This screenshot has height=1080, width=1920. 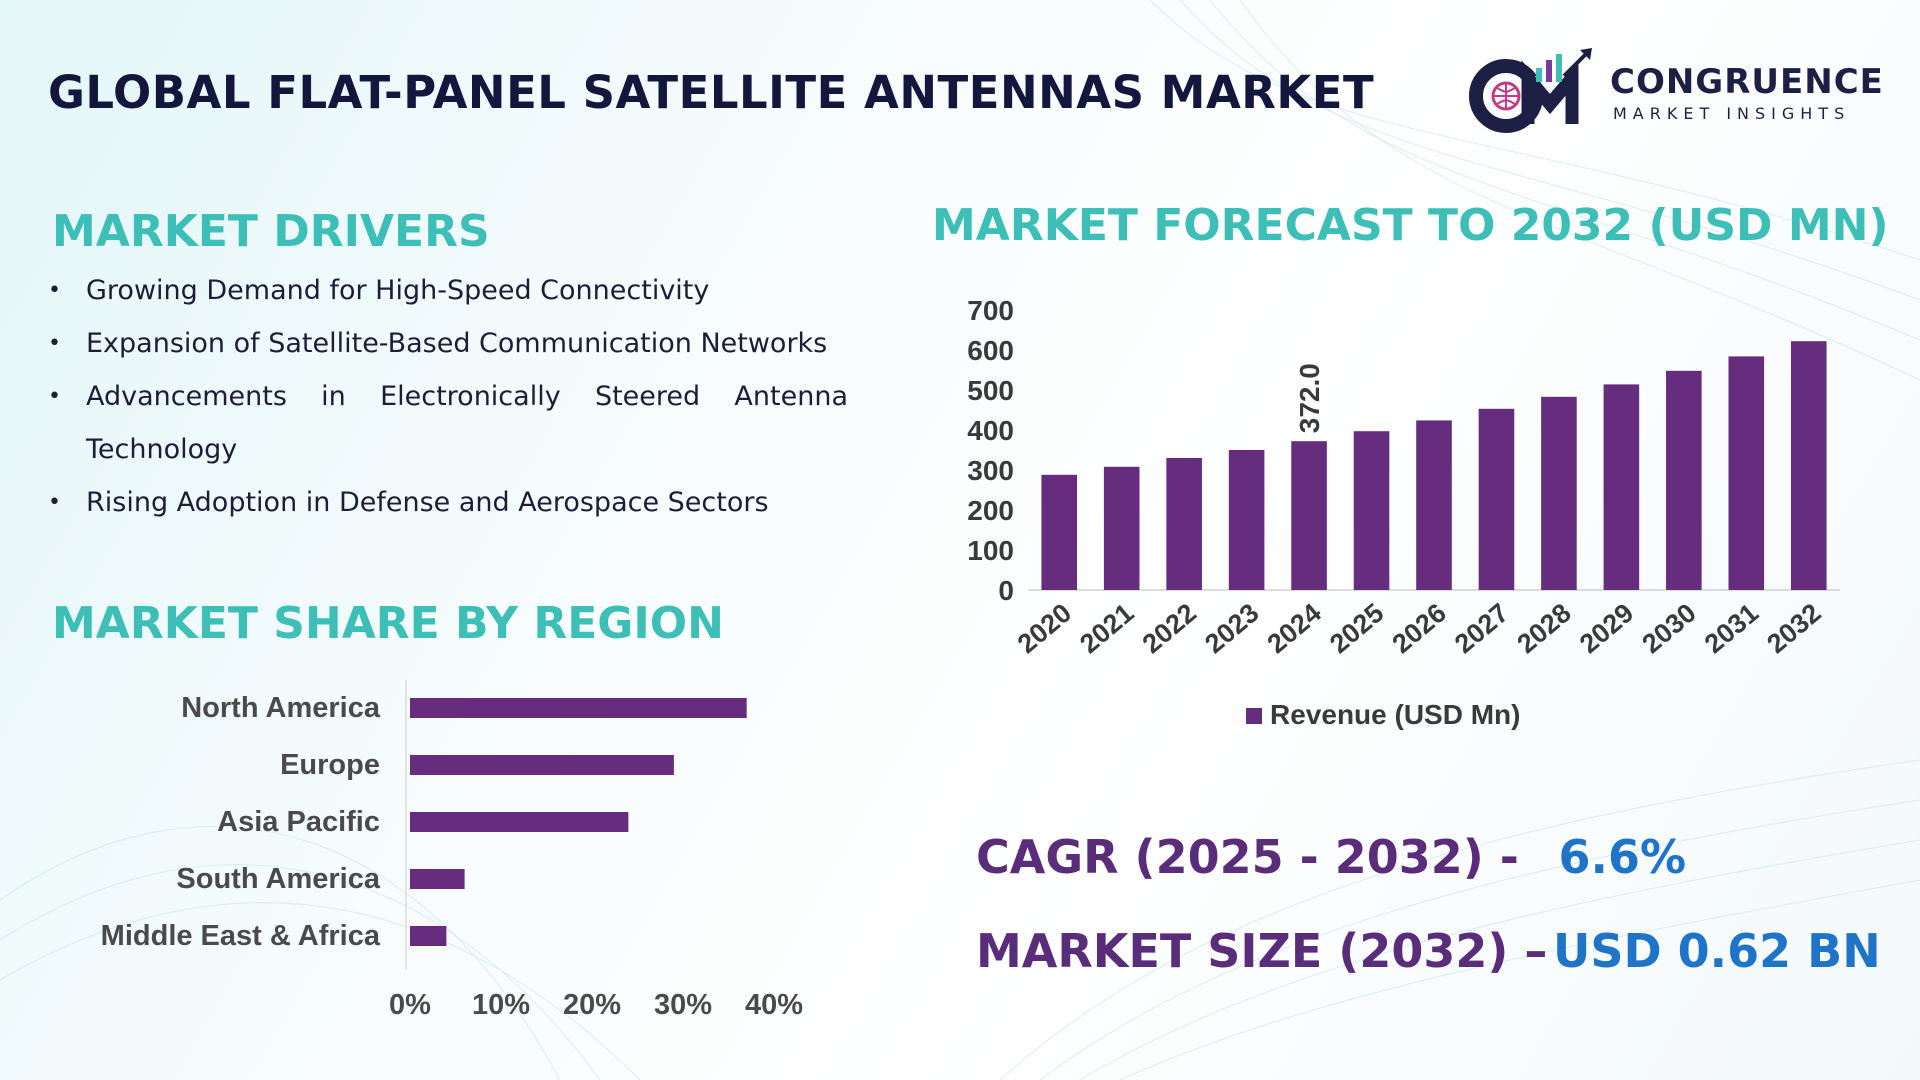 I want to click on x-tick-label: 30%, so click(x=683, y=1005).